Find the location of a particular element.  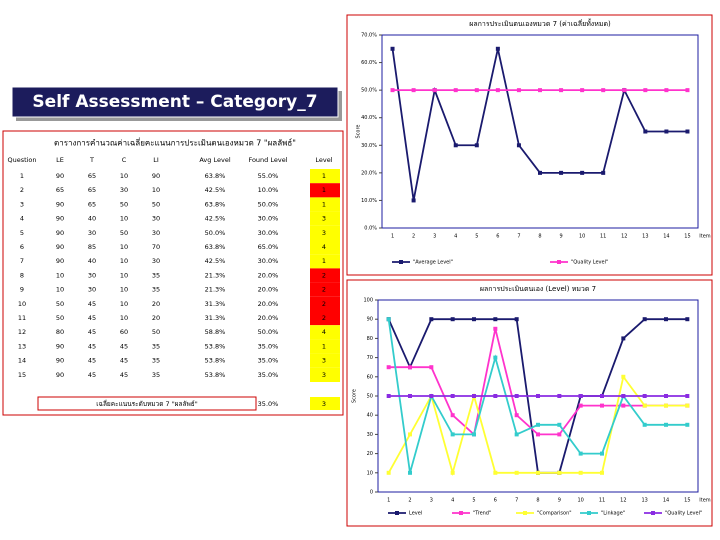

table-cell: 40 is located at coordinates (92, 219).